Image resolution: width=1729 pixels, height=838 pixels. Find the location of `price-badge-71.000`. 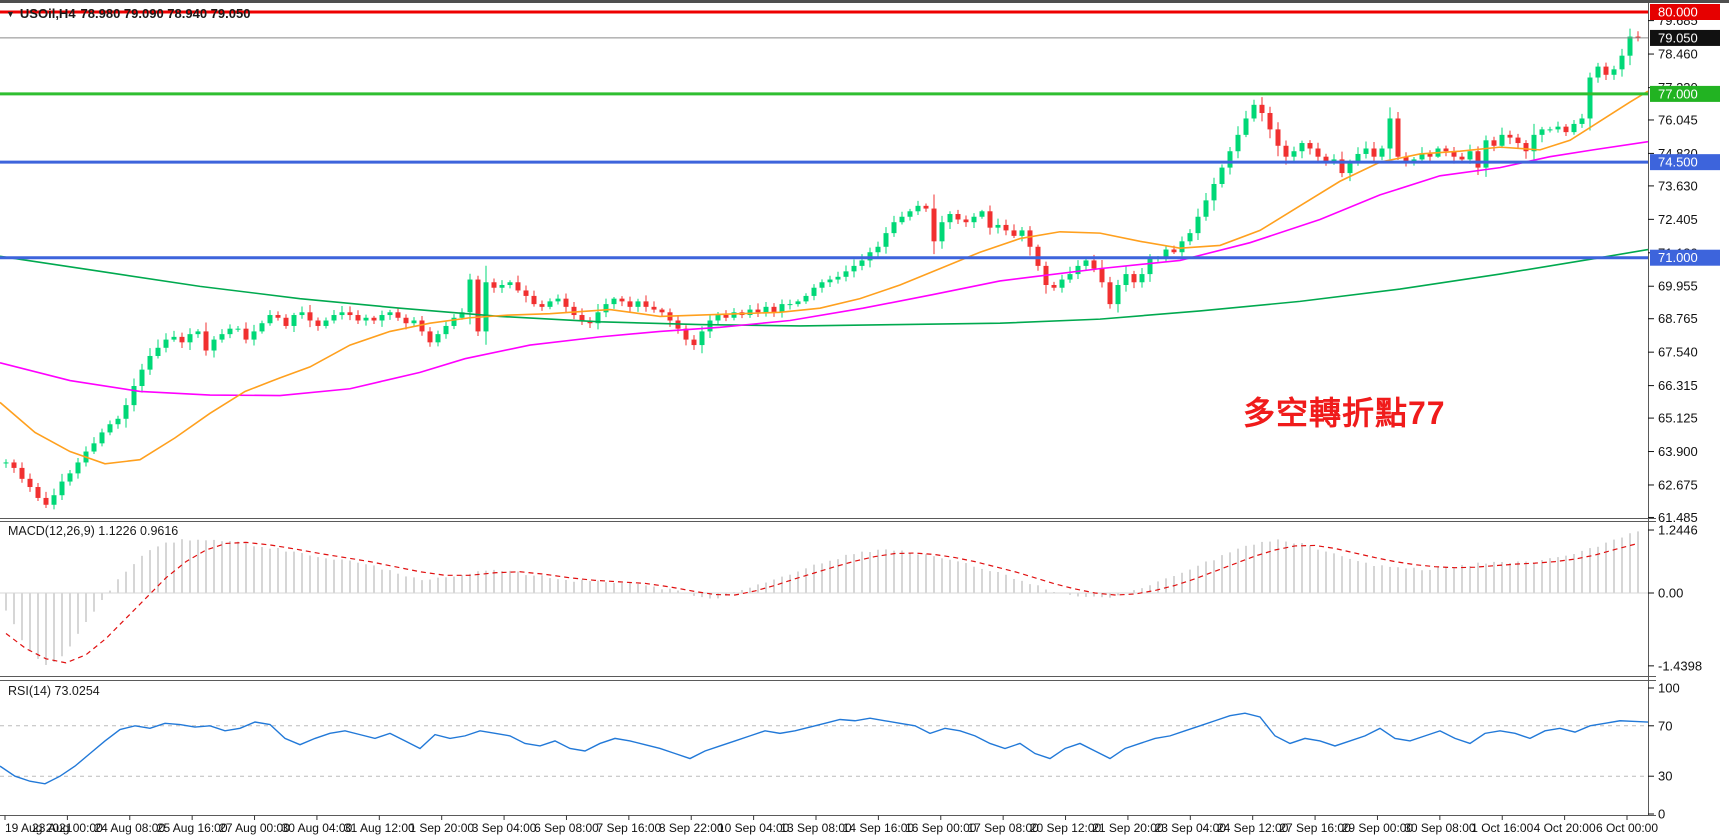

price-badge-71.000 is located at coordinates (1685, 257).